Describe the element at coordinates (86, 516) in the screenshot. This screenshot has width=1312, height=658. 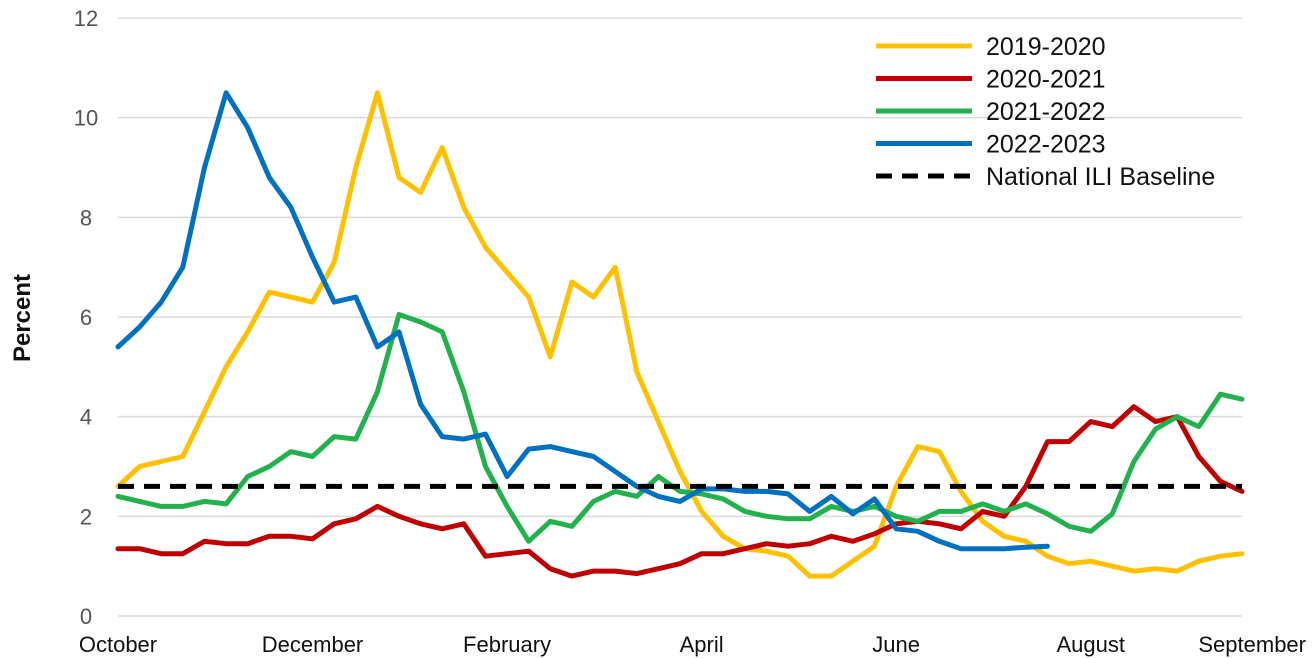
I see `y-tick-label: 2` at that location.